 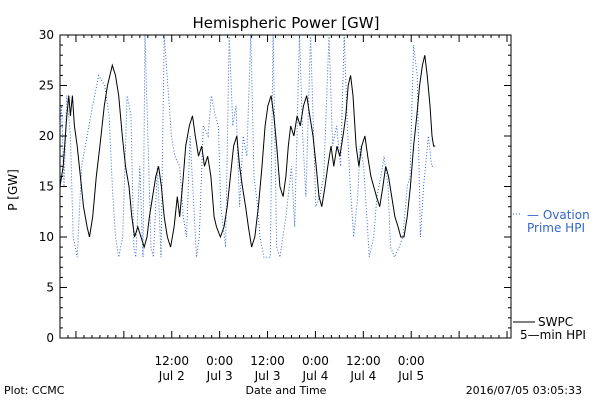 I want to click on legend: — Ovation Prime HPI SWPC 5—min HPI, so click(x=551, y=275).